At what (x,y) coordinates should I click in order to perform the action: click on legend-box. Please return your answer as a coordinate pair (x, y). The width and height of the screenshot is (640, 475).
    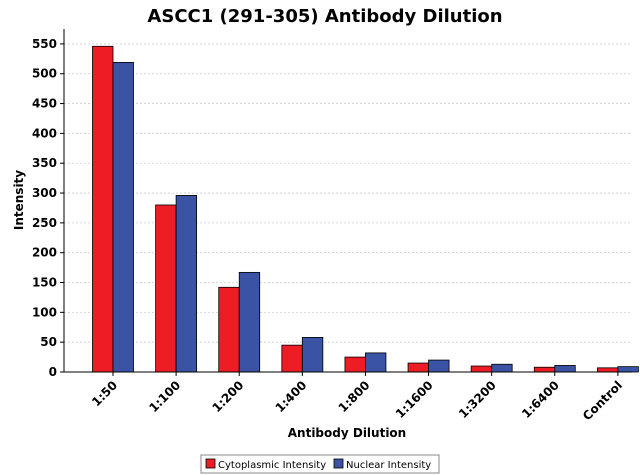
    Looking at the image, I should click on (320, 464).